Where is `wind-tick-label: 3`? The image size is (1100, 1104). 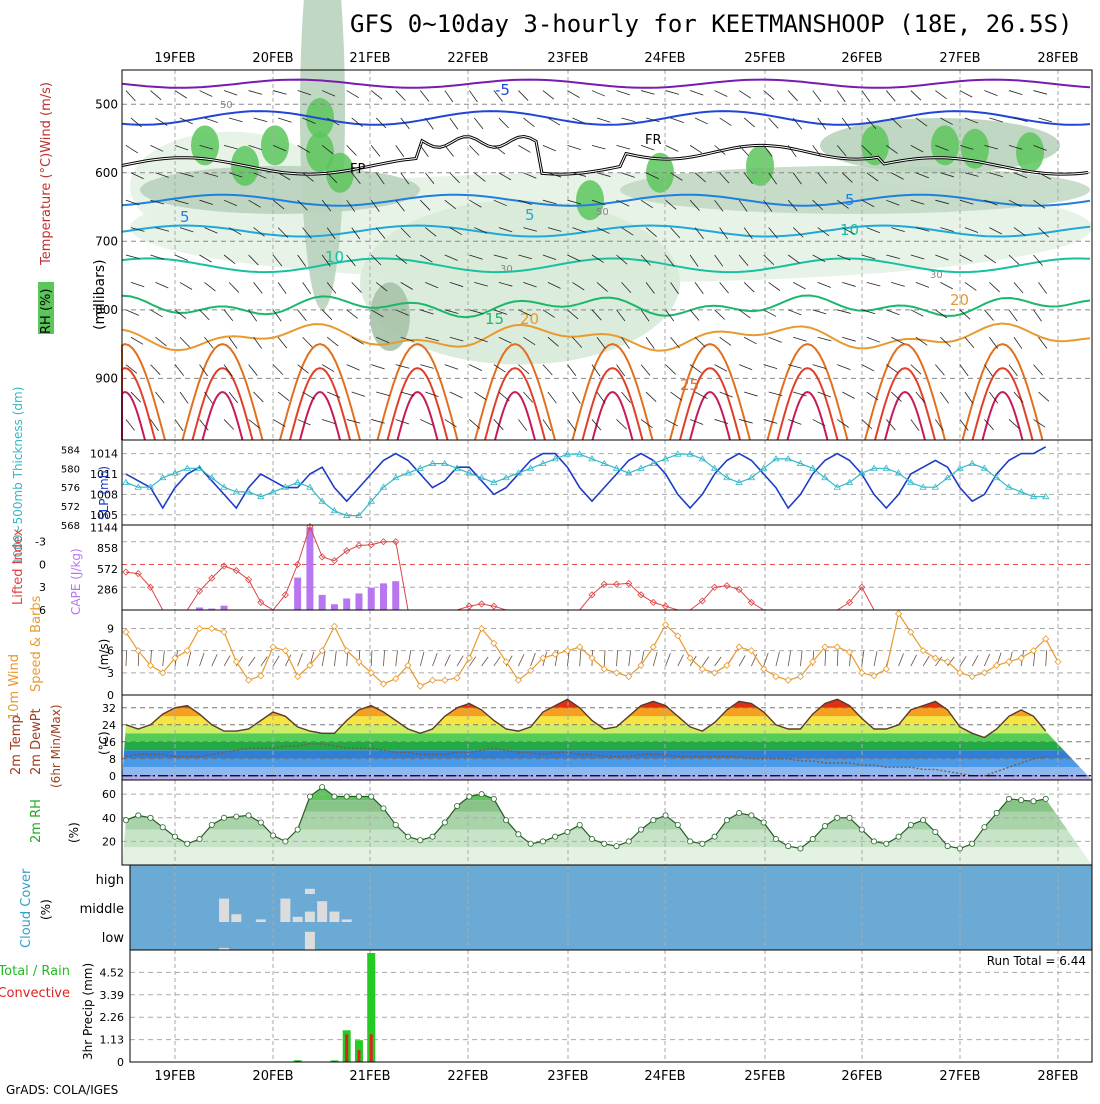
wind-tick-label: 3 is located at coordinates (110, 673).